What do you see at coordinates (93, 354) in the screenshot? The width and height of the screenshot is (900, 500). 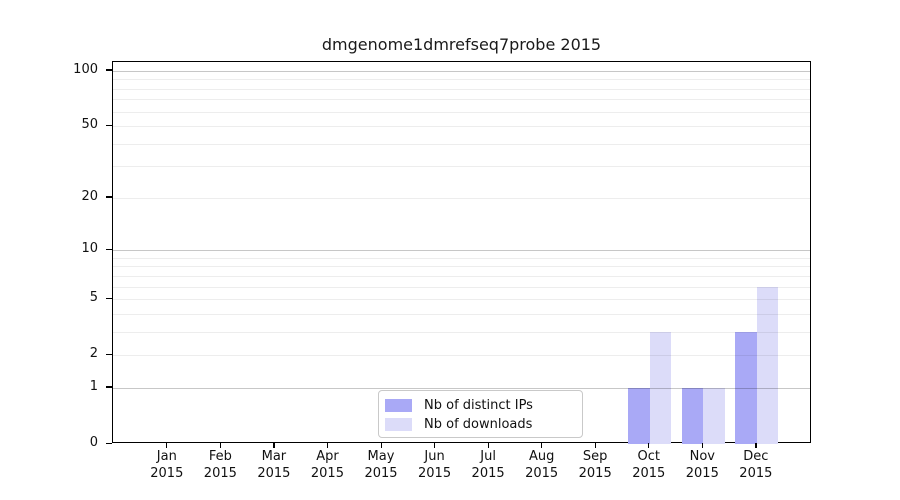 I see `y-tick-label: 2` at bounding box center [93, 354].